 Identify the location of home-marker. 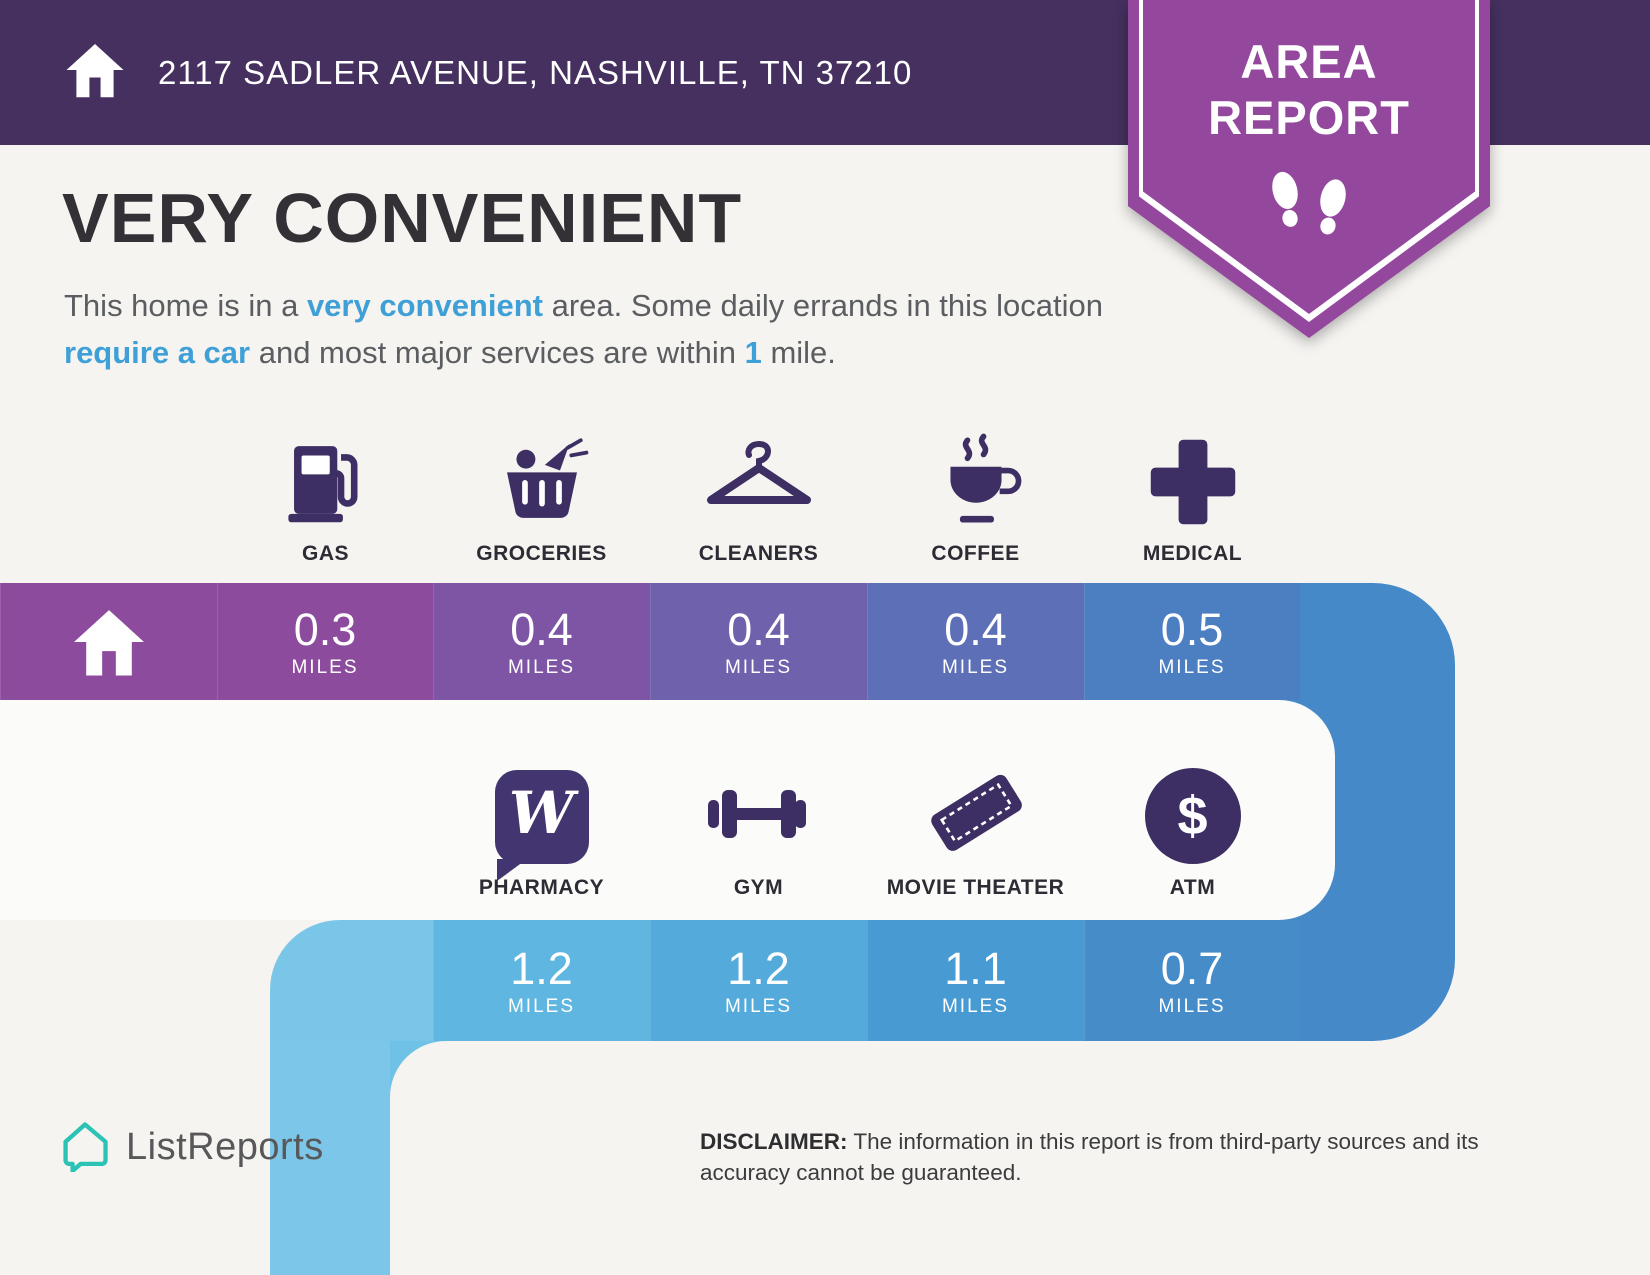
(108, 641).